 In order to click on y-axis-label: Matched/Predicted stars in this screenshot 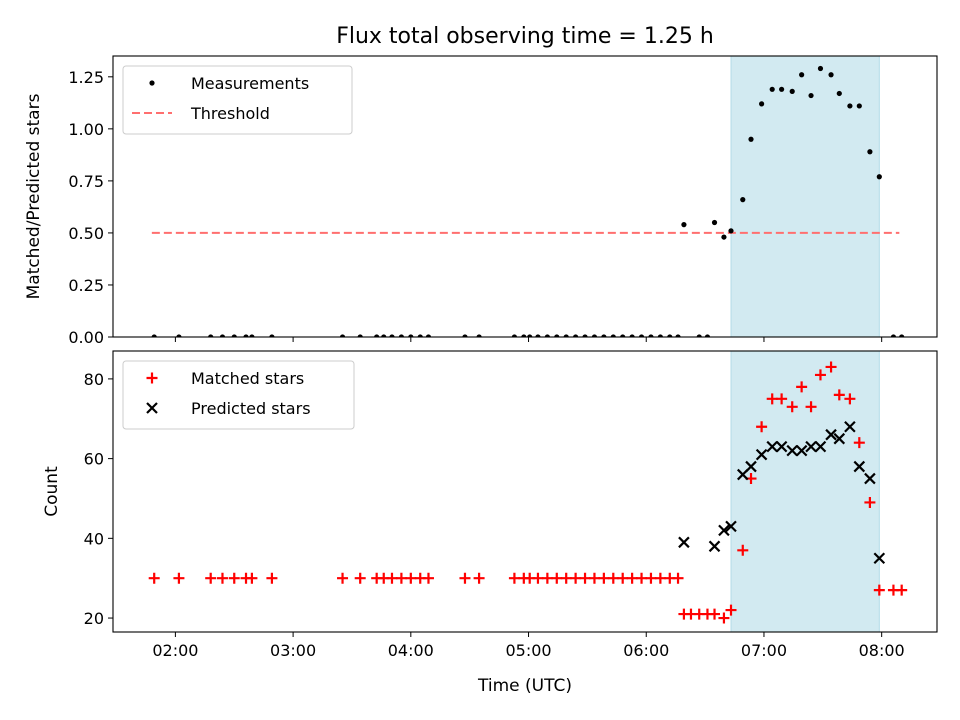, I will do `click(34, 196)`.